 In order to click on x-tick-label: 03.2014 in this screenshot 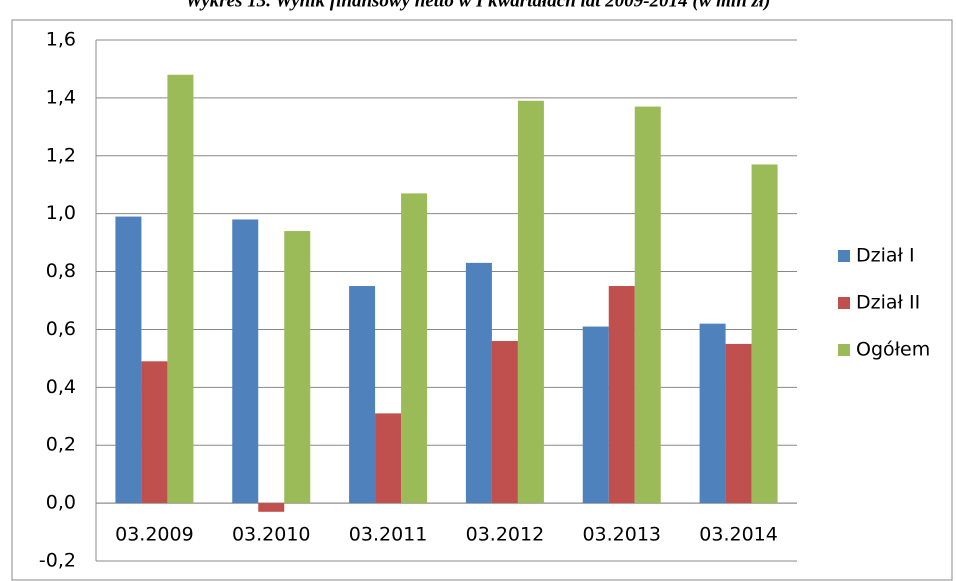, I will do `click(738, 535)`.